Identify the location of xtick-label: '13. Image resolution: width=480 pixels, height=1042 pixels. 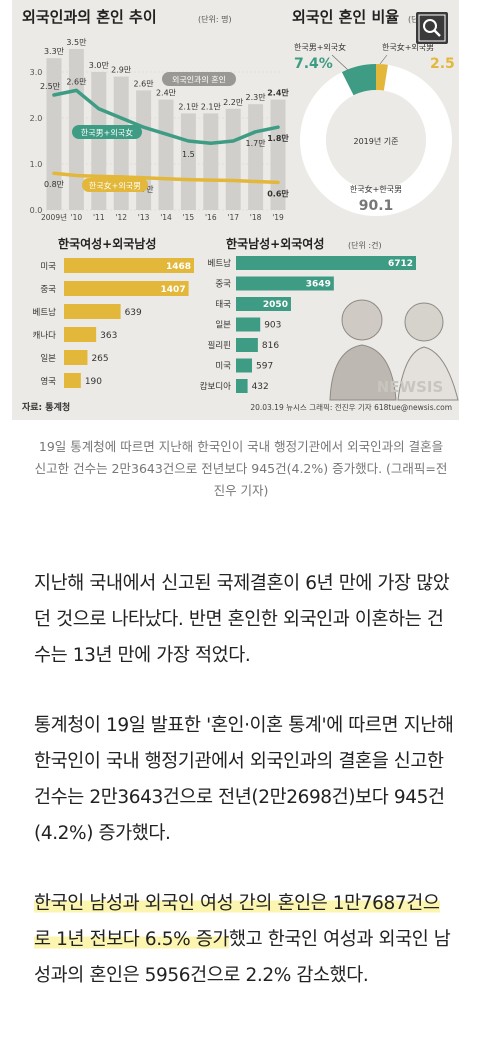
(144, 217).